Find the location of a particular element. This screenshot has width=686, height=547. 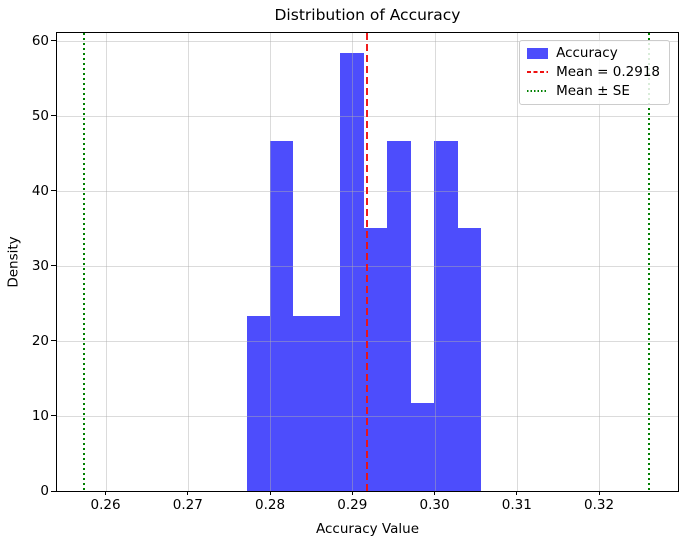

x-tick-label: 0.27 is located at coordinates (187, 505).